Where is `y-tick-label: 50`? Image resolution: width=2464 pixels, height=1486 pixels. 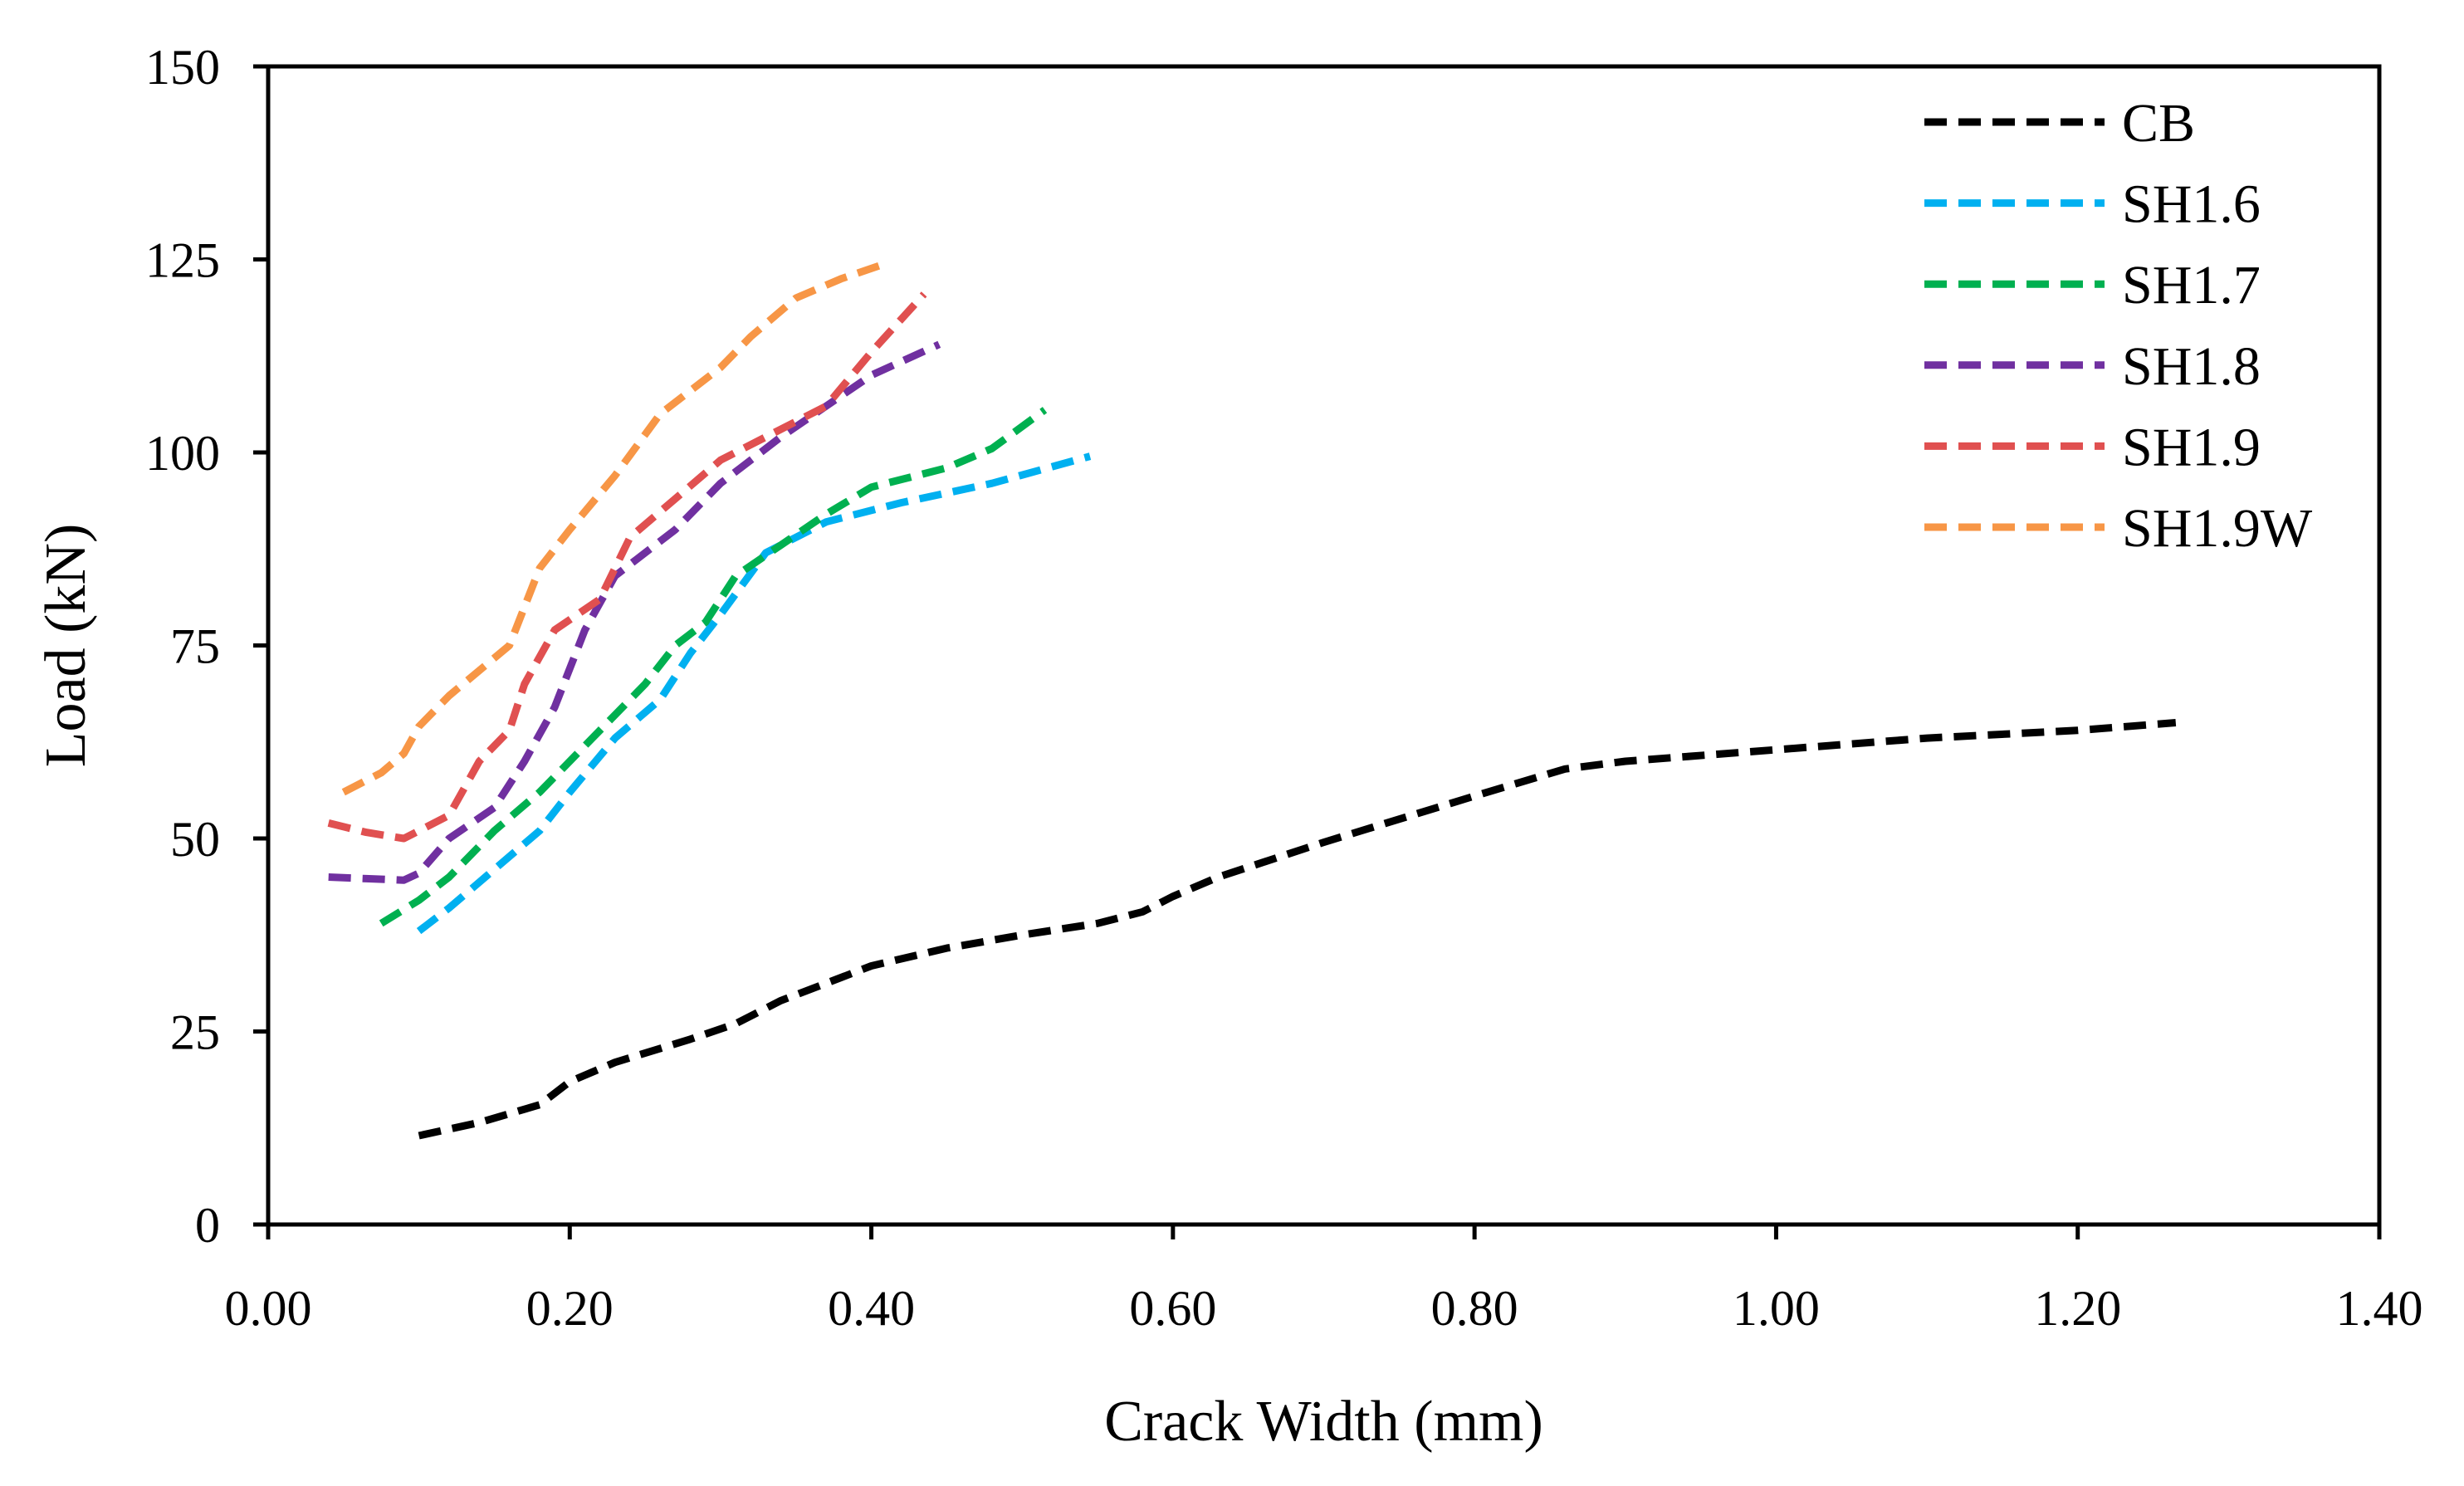 y-tick-label: 50 is located at coordinates (195, 840).